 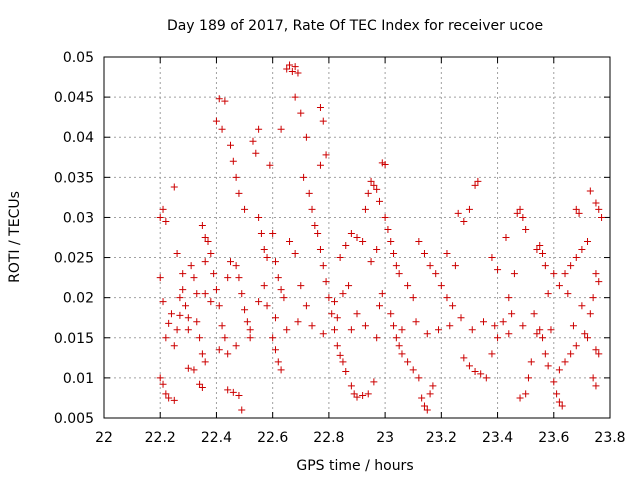 What do you see at coordinates (441, 438) in the screenshot?
I see `x-tick-label: 23.2` at bounding box center [441, 438].